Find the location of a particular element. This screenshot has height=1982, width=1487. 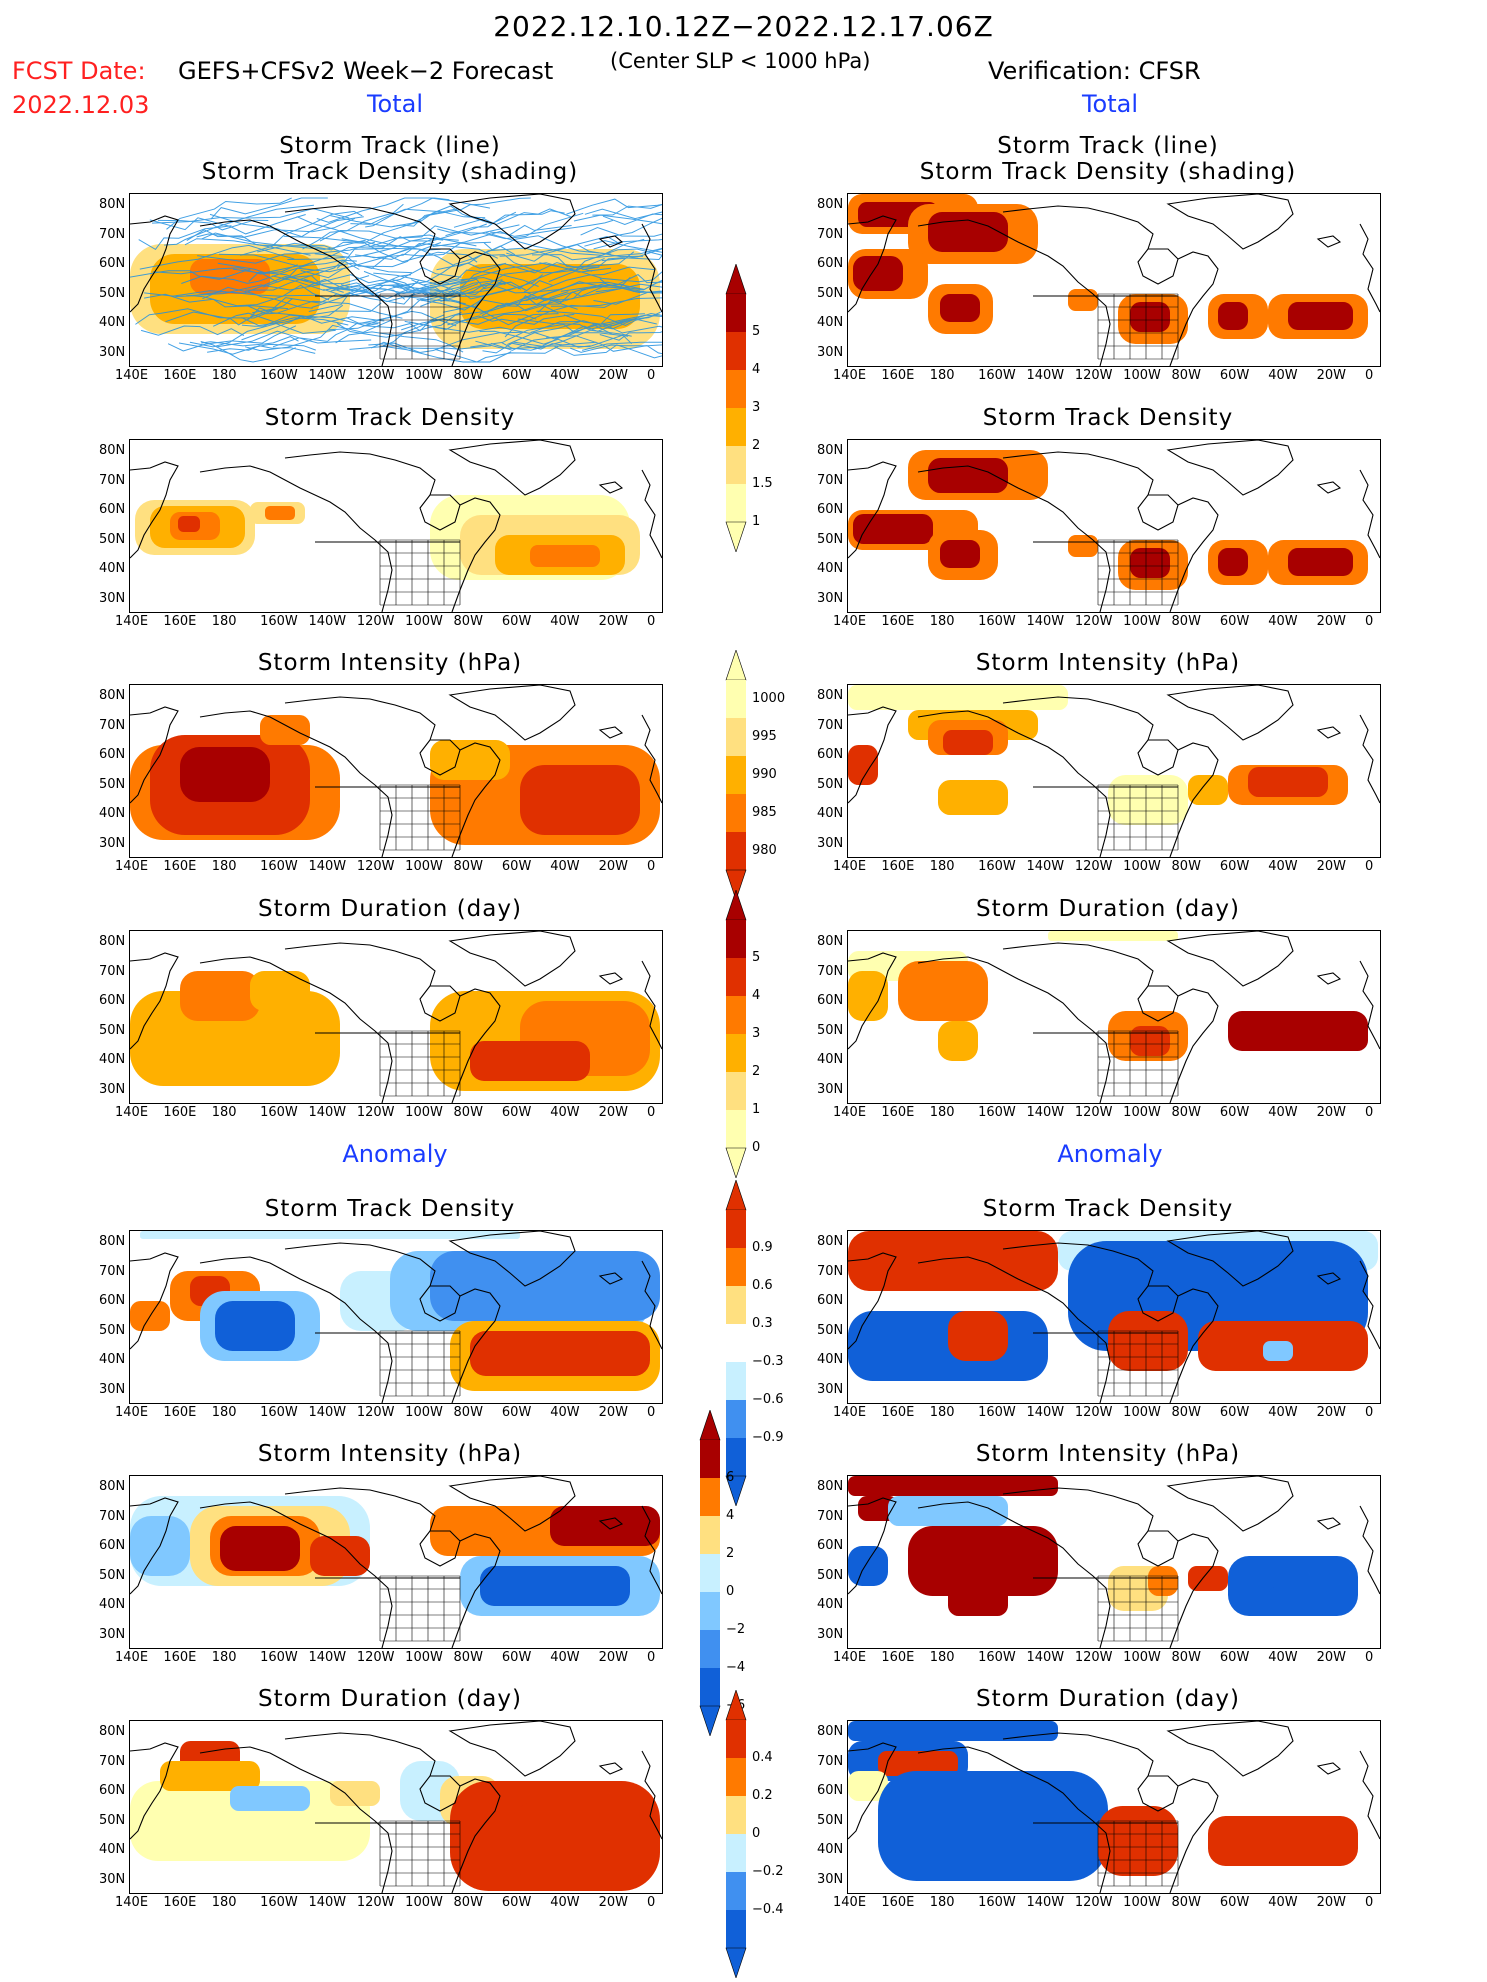

colorbar-duration is located at coordinates (744, 1035).